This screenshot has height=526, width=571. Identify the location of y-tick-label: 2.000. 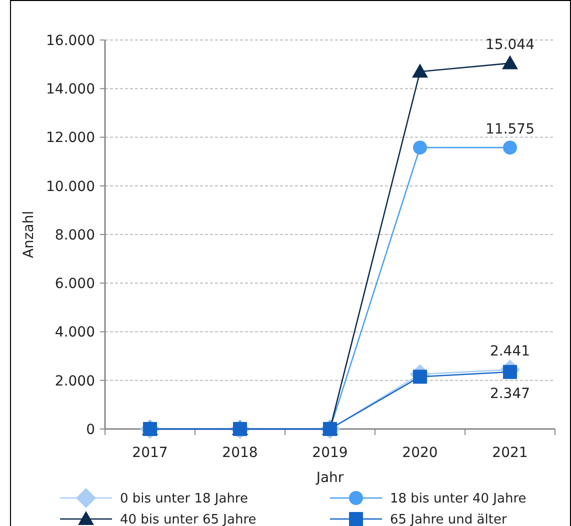
(74, 381).